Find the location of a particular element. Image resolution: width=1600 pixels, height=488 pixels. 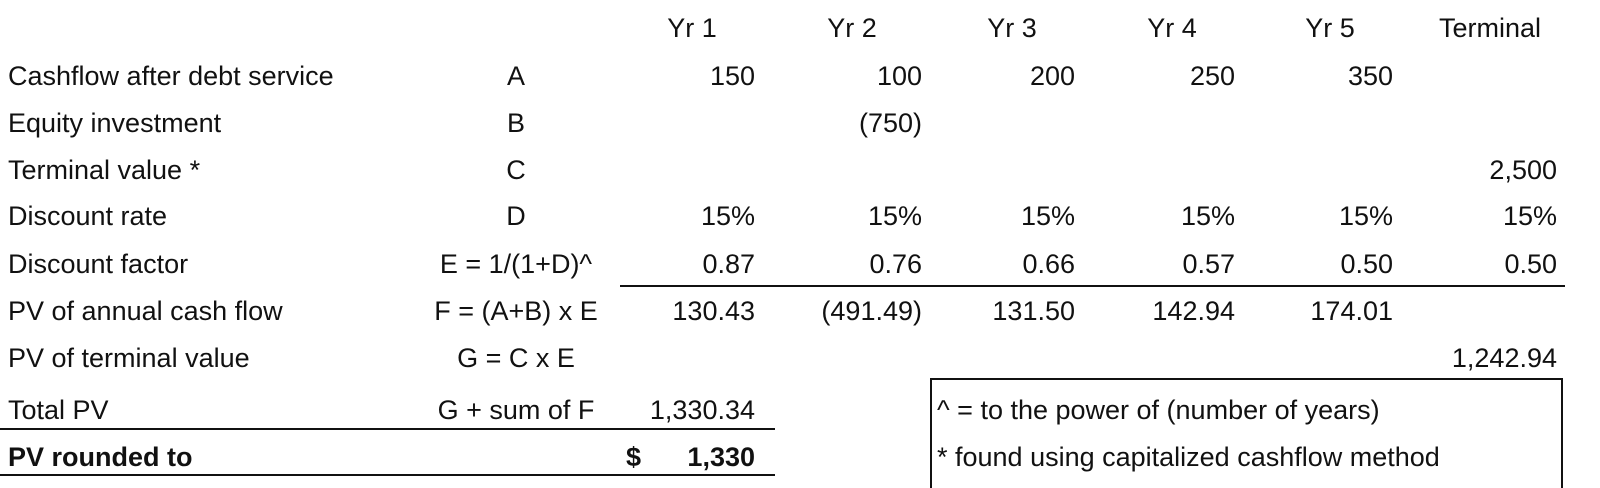

column-header: Yr 1 is located at coordinates (692, 28).